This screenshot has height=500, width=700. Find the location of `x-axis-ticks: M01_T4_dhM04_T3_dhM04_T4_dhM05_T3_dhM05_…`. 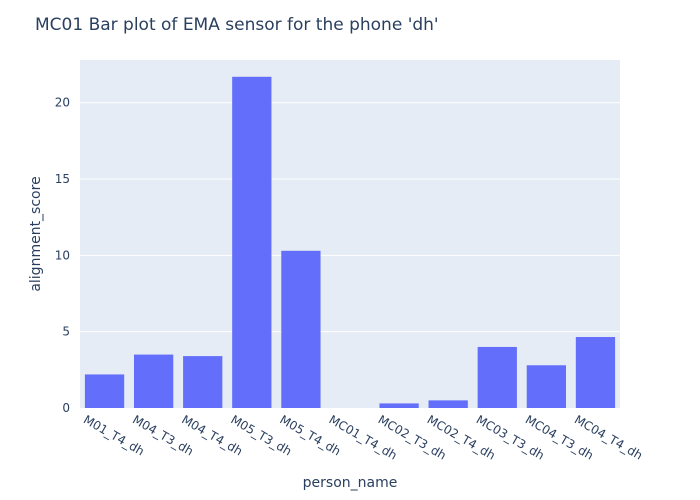

x-axis-ticks: M01_T4_dhM04_T3_dhM04_T4_dhM05_T3_dhM05_… is located at coordinates (363, 437).